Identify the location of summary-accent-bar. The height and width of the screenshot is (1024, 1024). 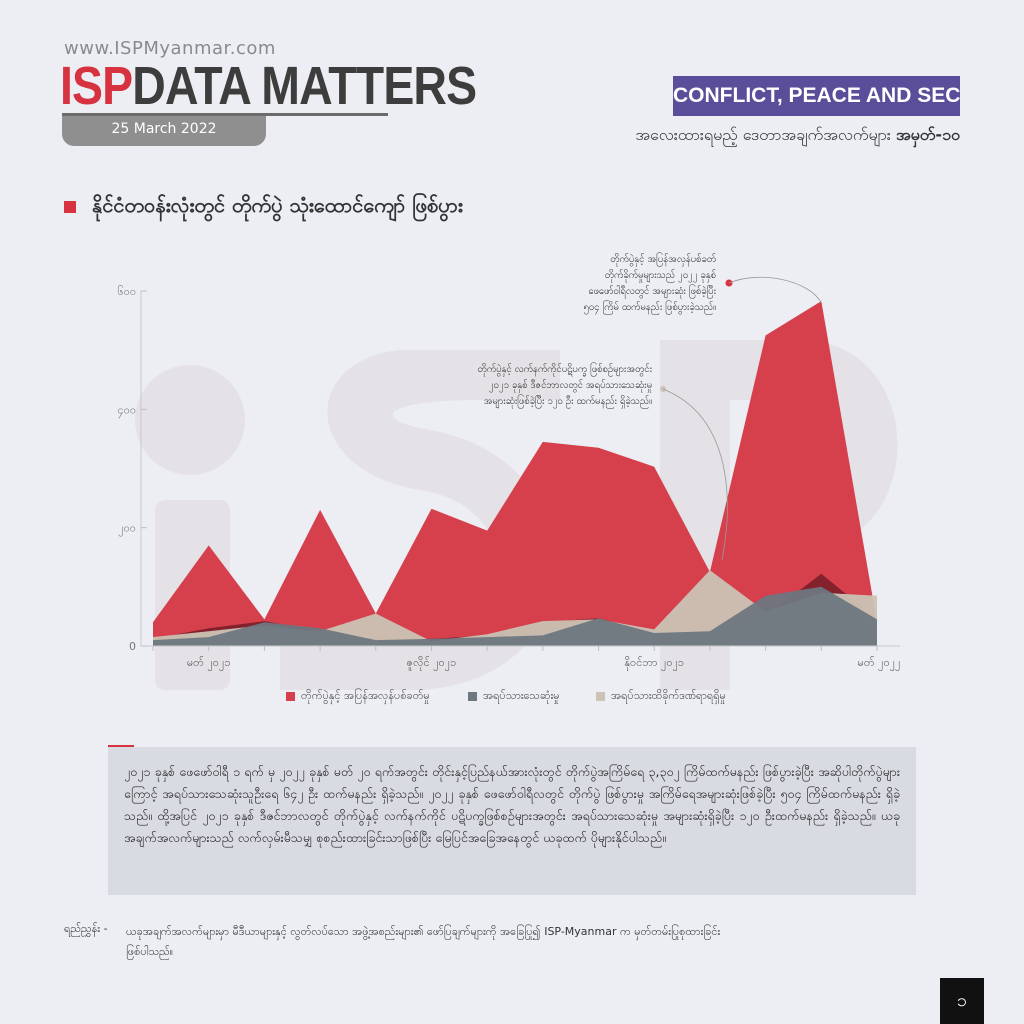
(121, 746).